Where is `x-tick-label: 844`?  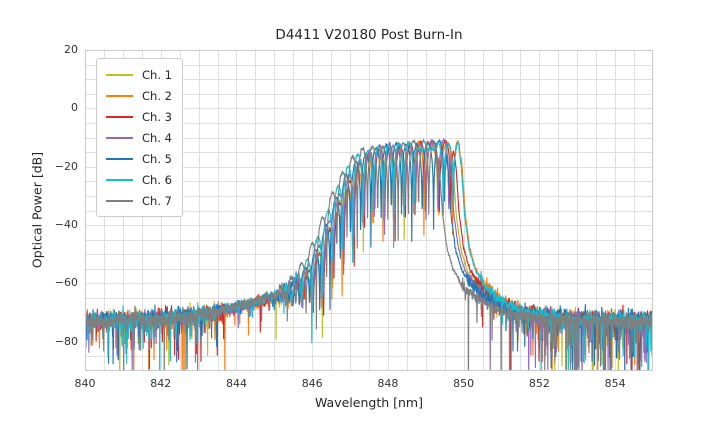
x-tick-label: 844 is located at coordinates (236, 383).